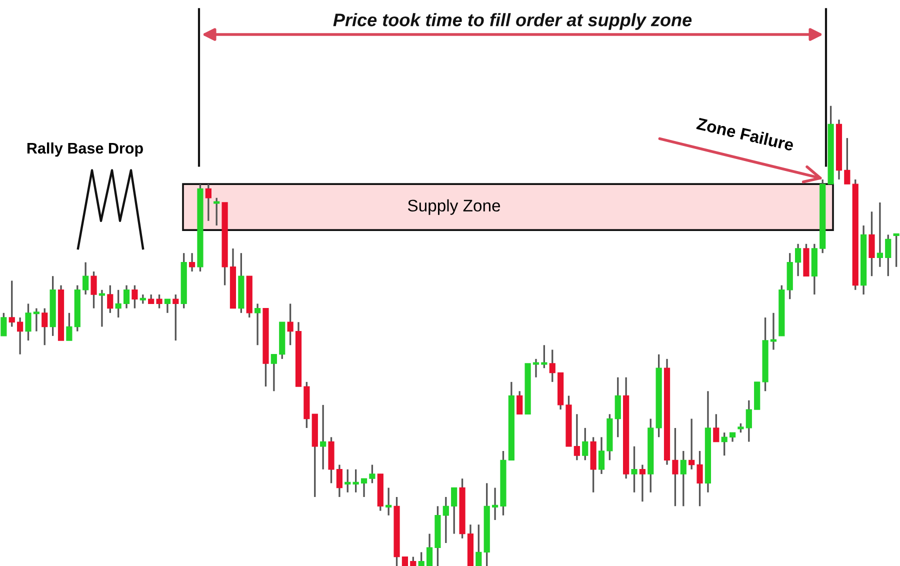 This screenshot has width=900, height=566. Describe the element at coordinates (745, 134) in the screenshot. I see `annotation: Zone Failure` at that location.